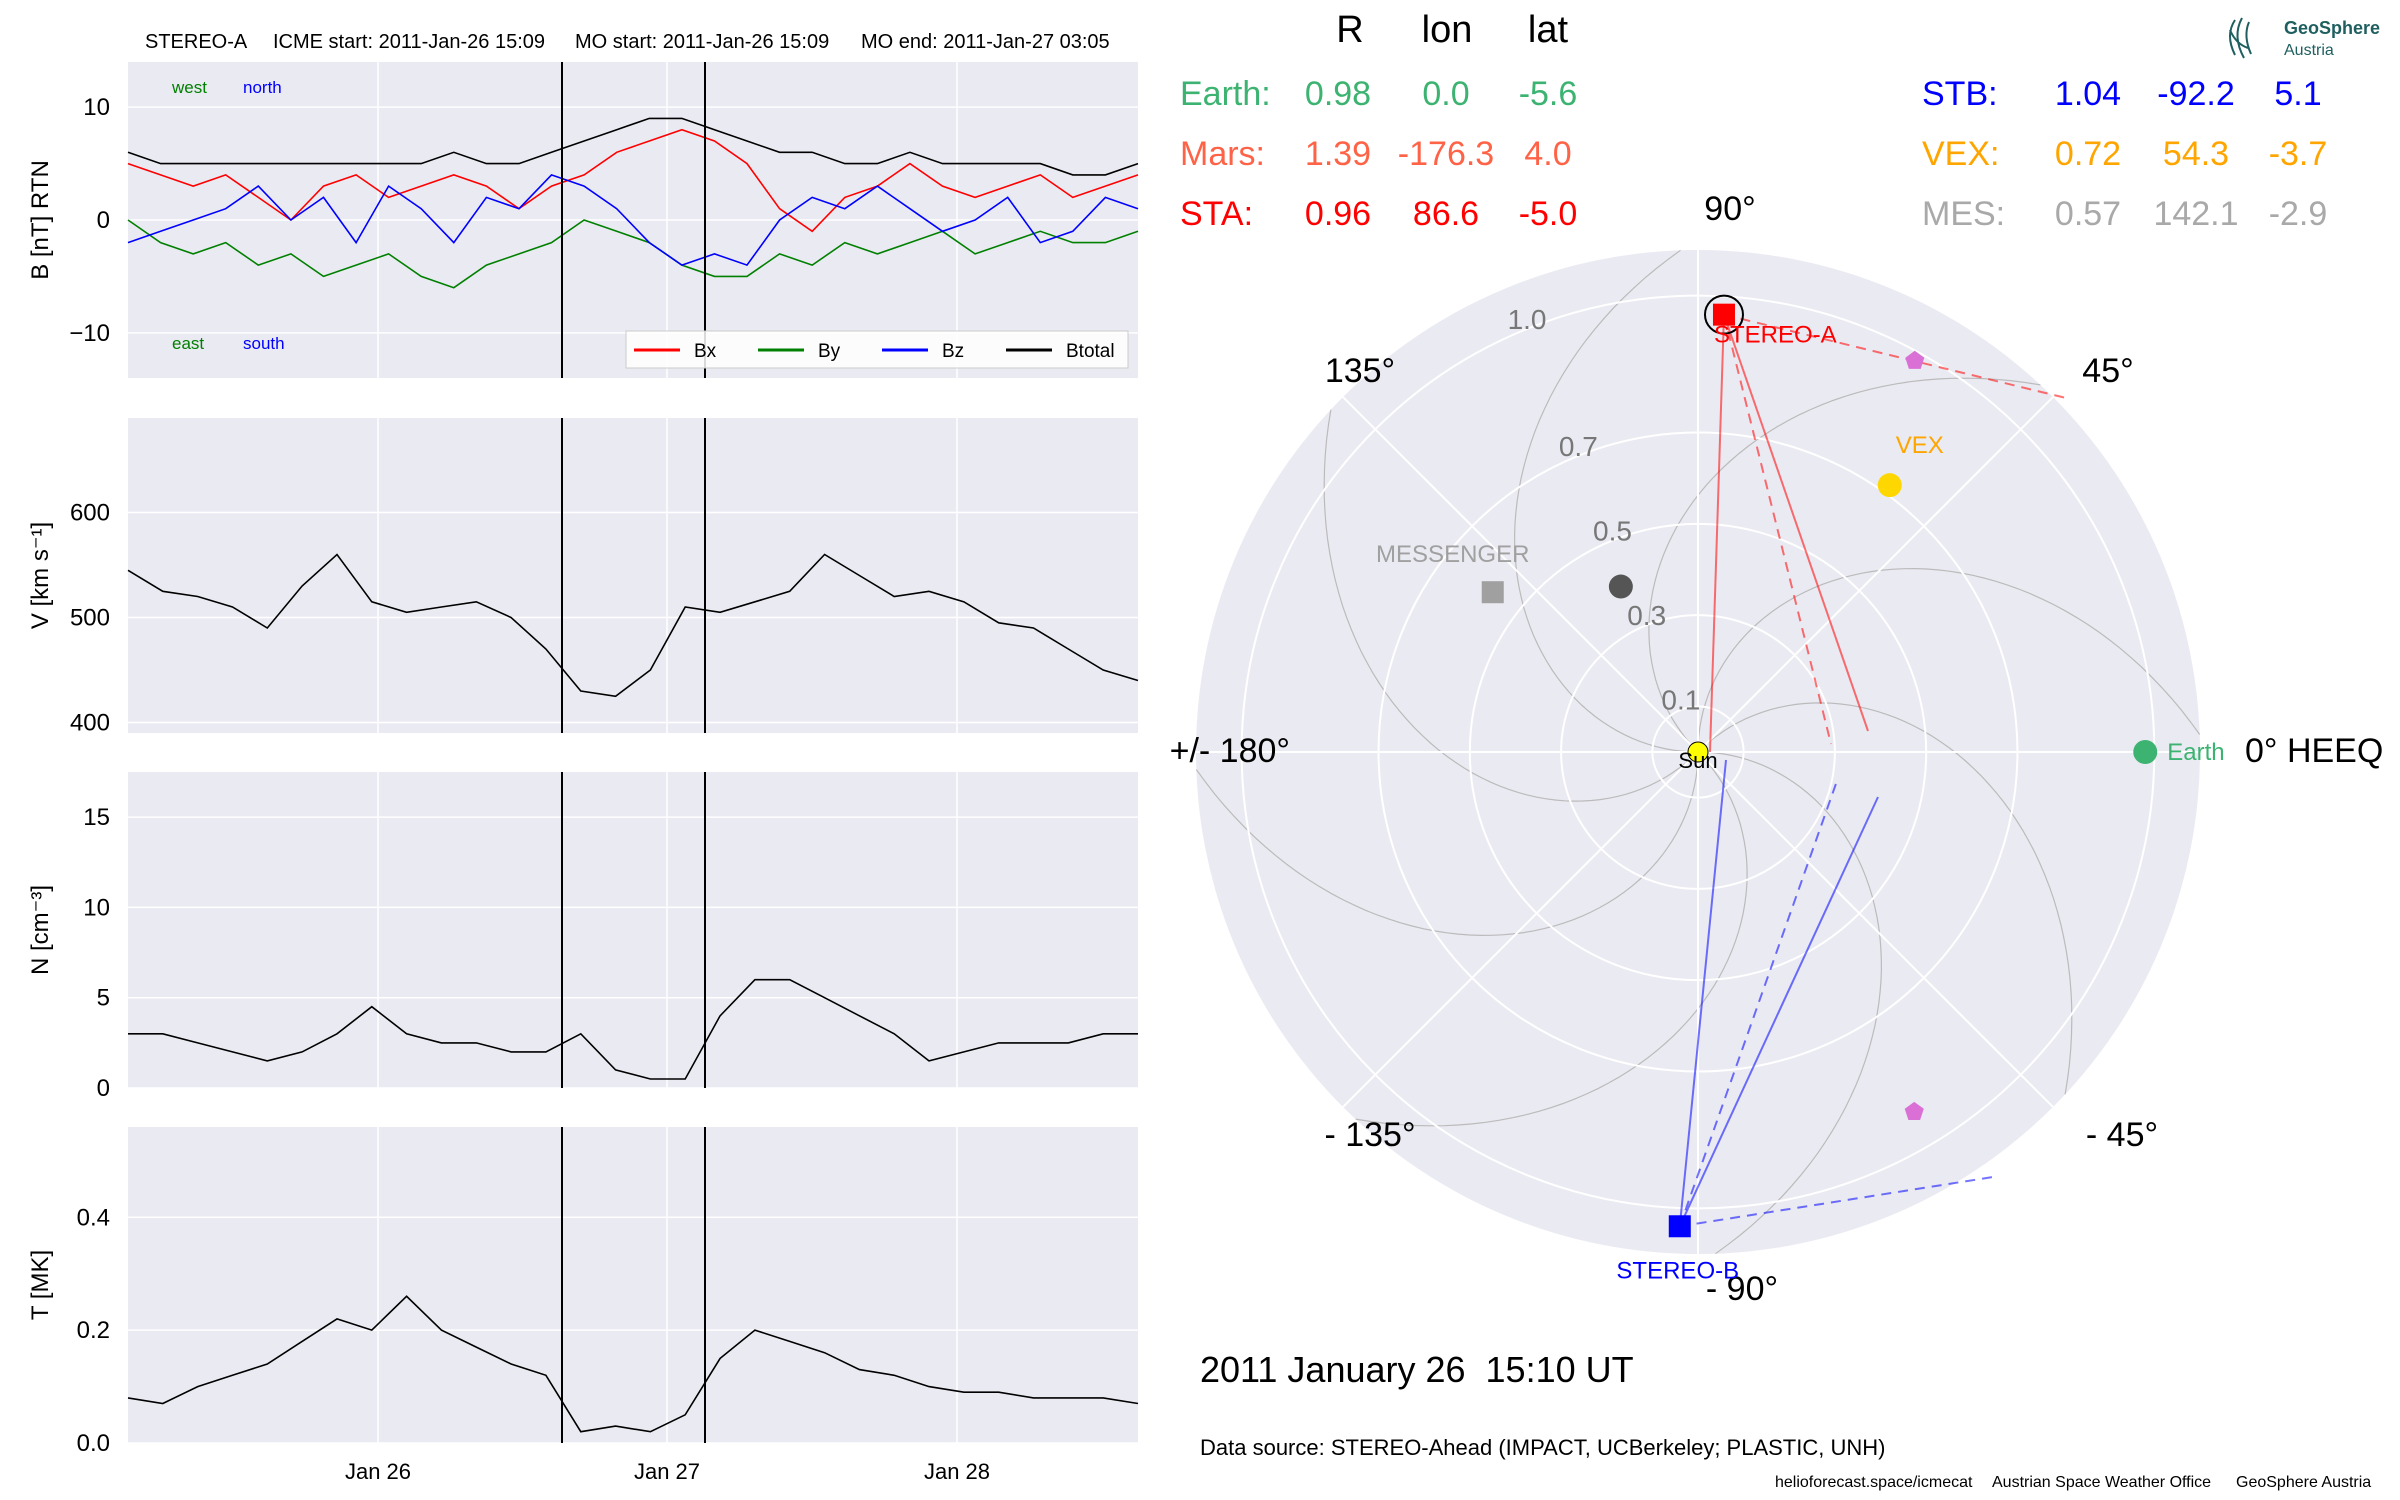  What do you see at coordinates (1548, 214) in the screenshot?
I see `table-left-lat: -5.0` at bounding box center [1548, 214].